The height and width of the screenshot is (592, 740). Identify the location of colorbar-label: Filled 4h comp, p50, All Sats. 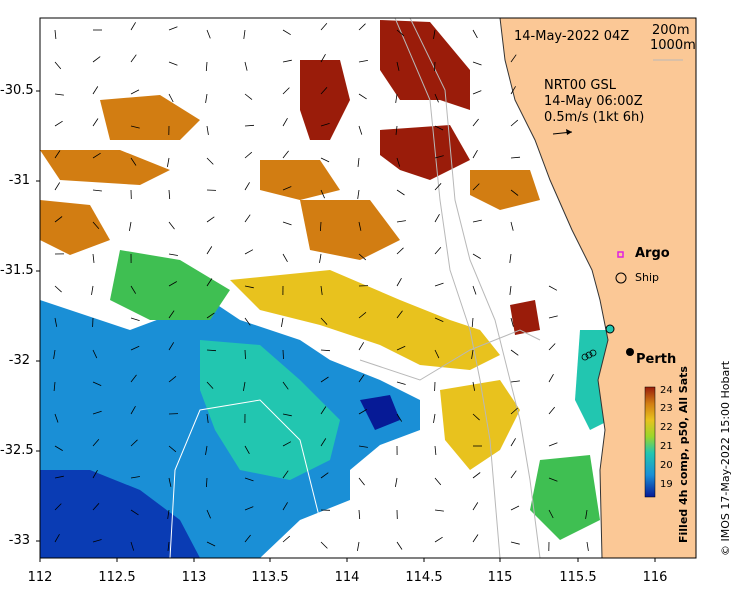
(683, 454).